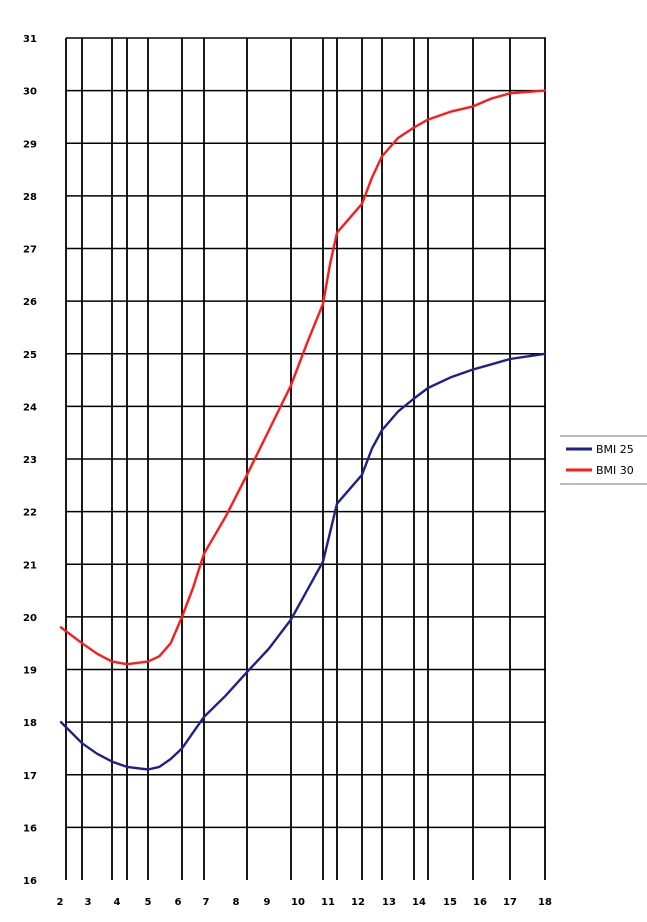  Describe the element at coordinates (30, 144) in the screenshot. I see `y-tick-label: 29` at that location.